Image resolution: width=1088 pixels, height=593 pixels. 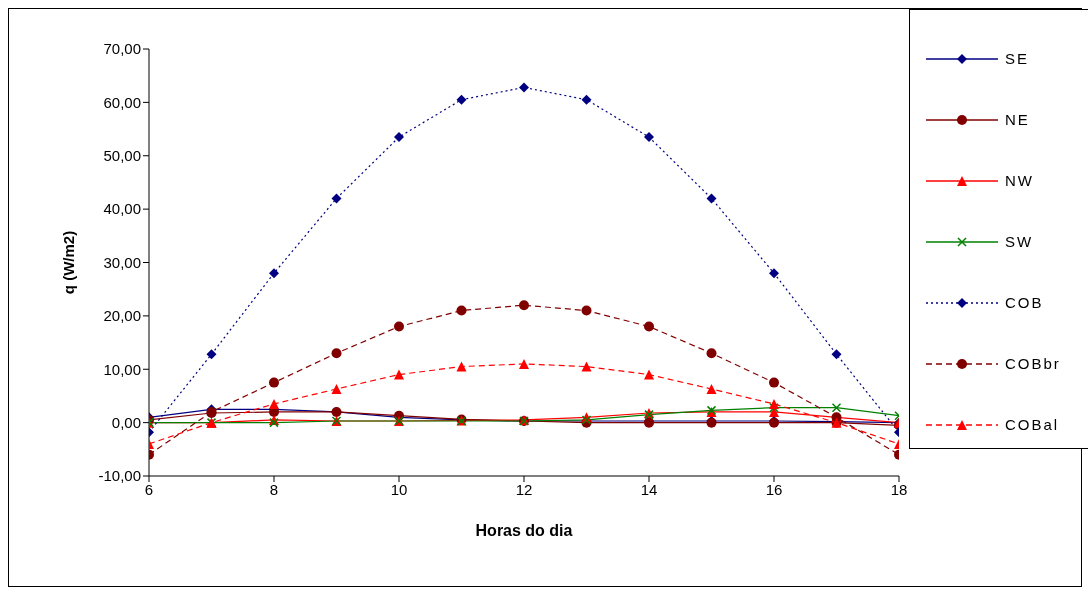 I want to click on x-tick-label: 16, so click(x=774, y=489).